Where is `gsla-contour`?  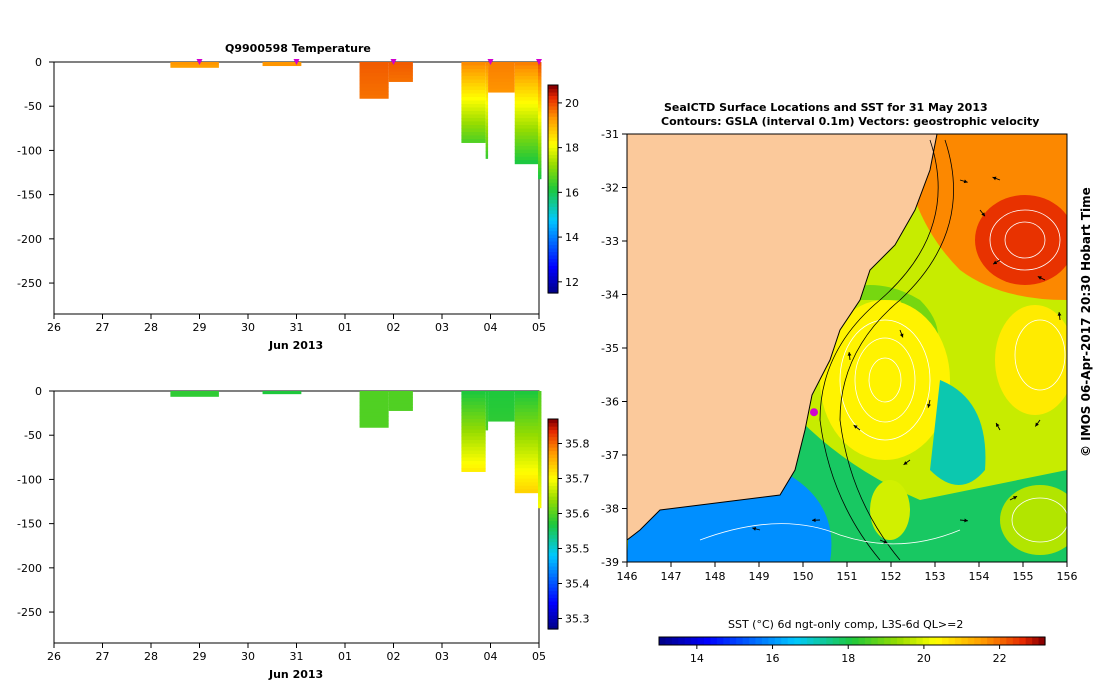 gsla-contour is located at coordinates (885, 380).